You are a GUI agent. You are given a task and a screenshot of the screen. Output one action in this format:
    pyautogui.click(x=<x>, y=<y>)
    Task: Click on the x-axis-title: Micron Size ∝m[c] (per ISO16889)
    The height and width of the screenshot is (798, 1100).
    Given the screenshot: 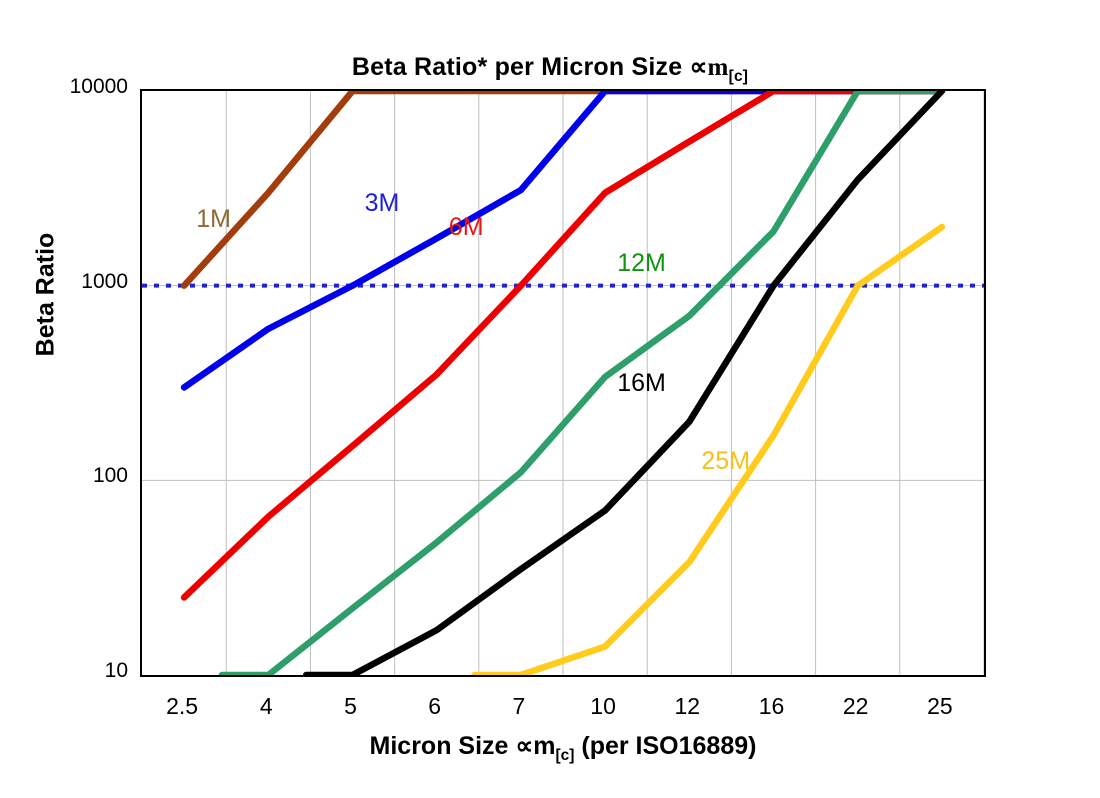 What is the action you would take?
    pyautogui.click(x=563, y=748)
    